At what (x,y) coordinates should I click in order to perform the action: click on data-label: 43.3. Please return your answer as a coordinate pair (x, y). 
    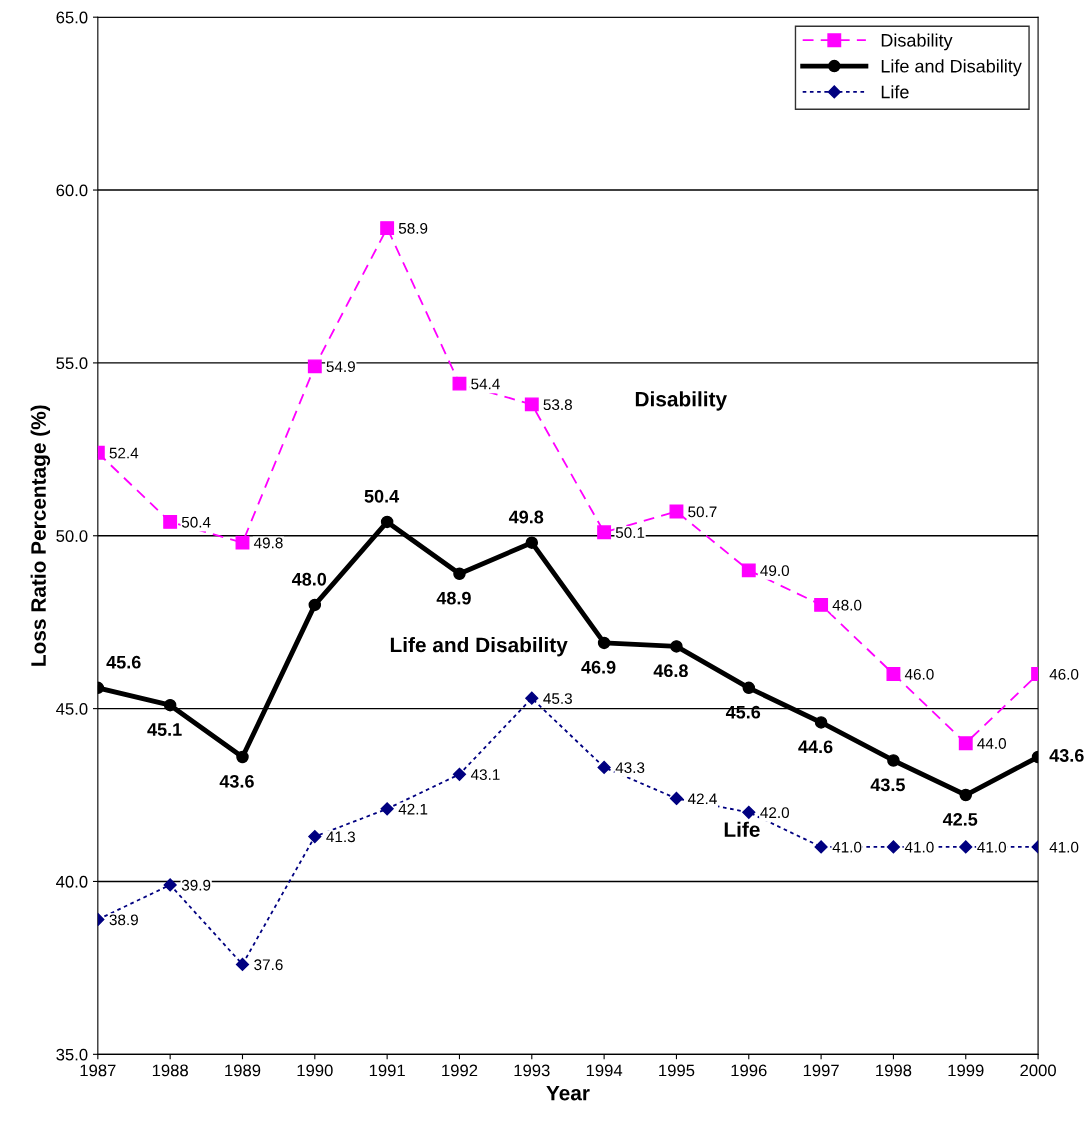
    Looking at the image, I should click on (630, 768).